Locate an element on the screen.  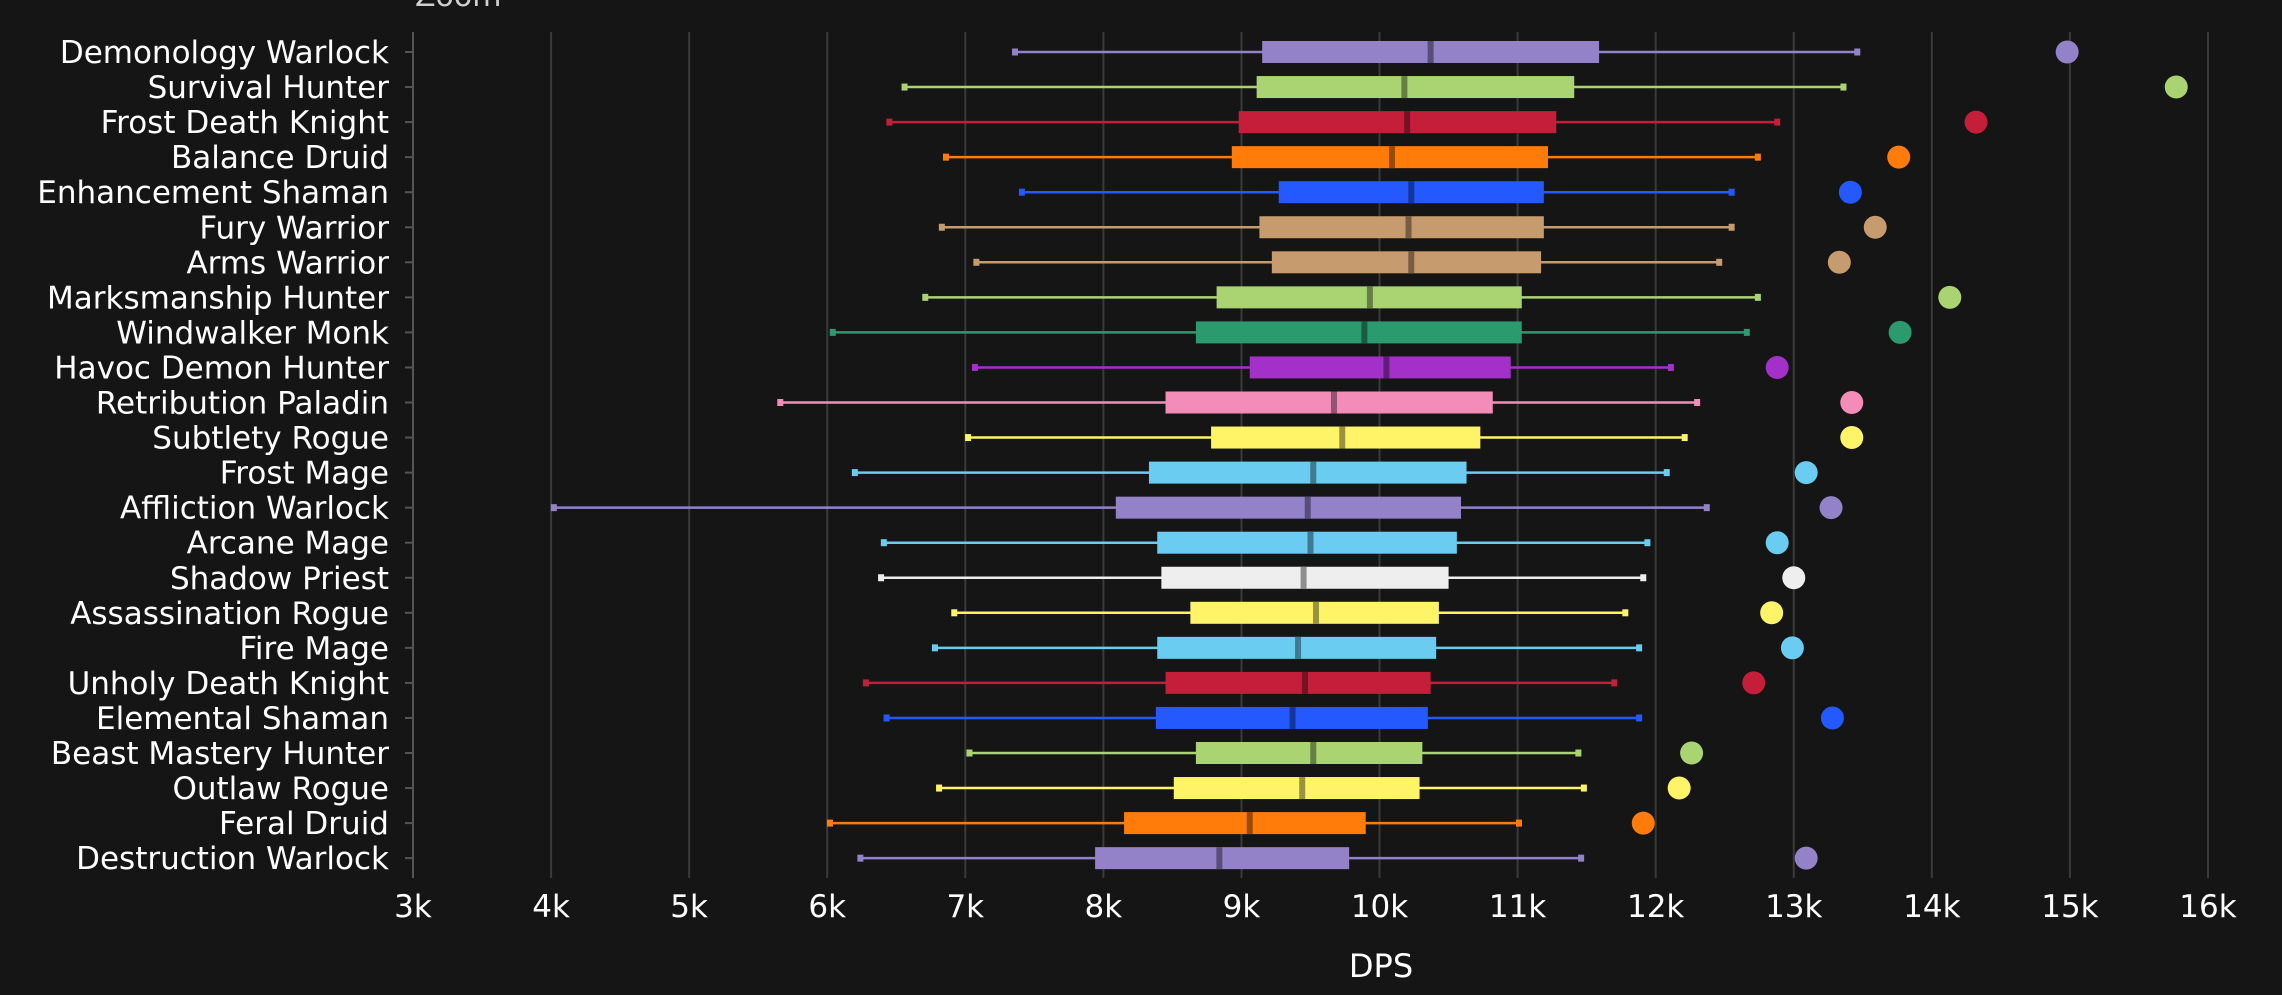
x-tick-labels: 3k 4k 5k 6k 7k 8k 9k 10k 11k 12k 13k 14k 15k 16k is located at coordinates (1315, 907).